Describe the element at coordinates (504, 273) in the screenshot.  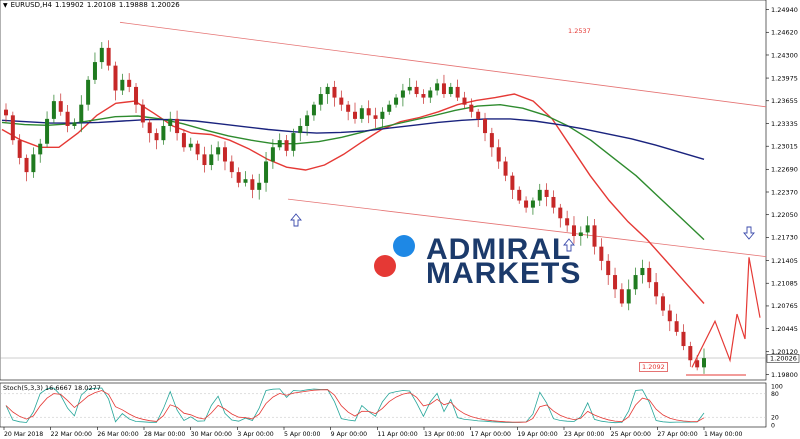
I see `logo-line2: MARKETS` at that location.